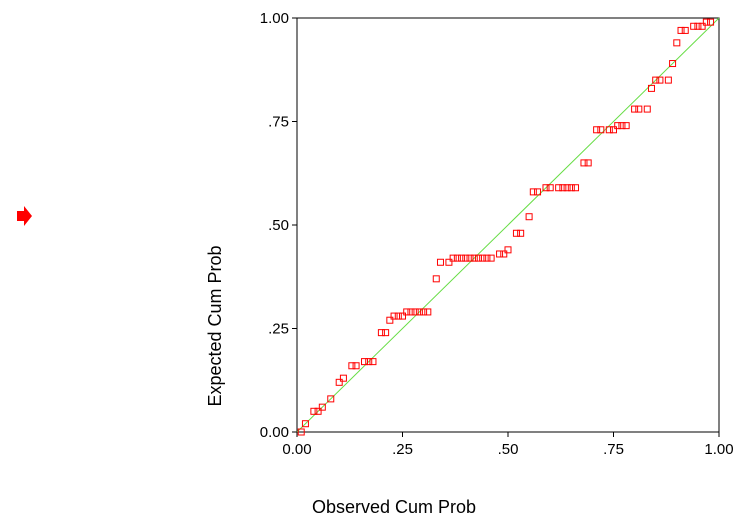 This screenshot has width=738, height=527. I want to click on x-tick-label: .50, so click(508, 449).